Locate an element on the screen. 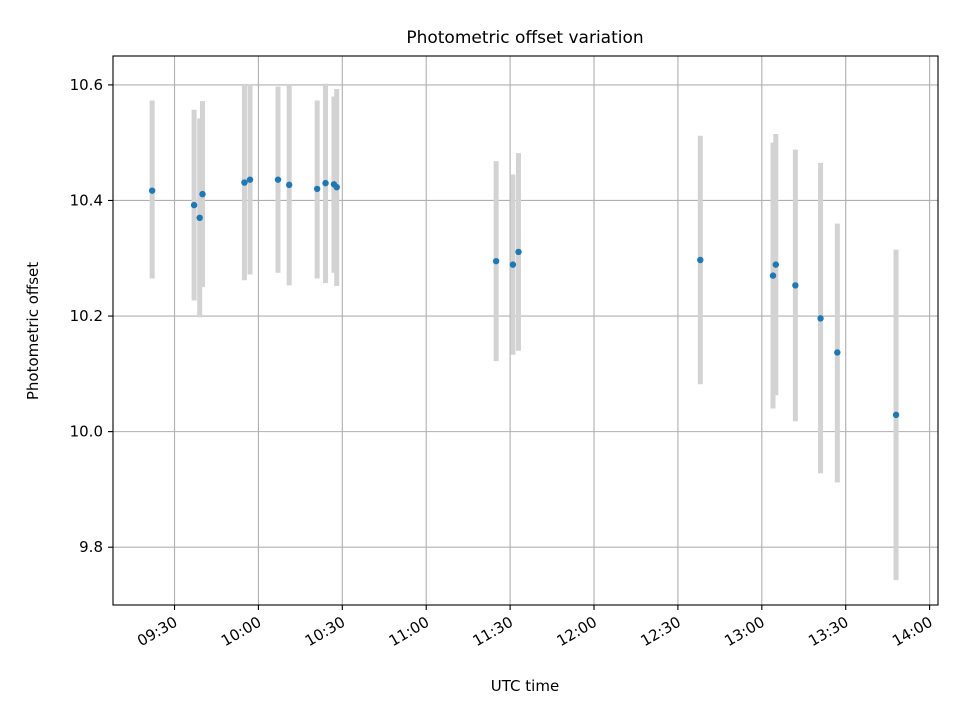  y-tick-label: 10.0 is located at coordinates (86, 432).